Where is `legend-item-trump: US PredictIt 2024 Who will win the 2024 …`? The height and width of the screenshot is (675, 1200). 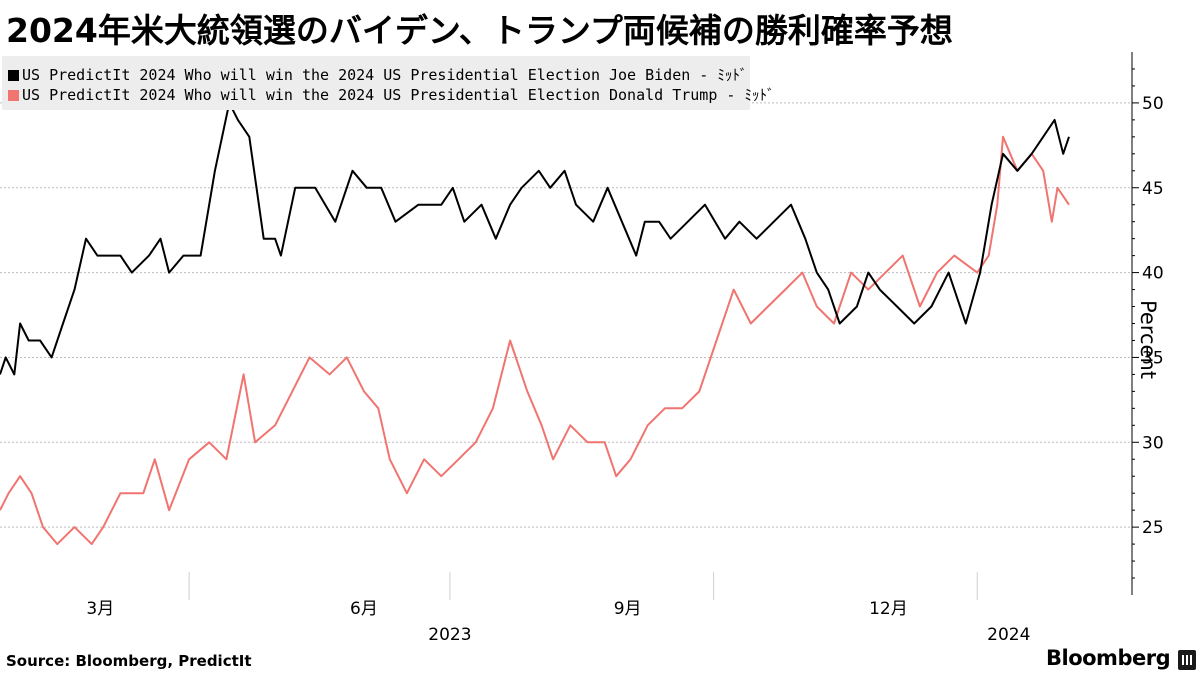 legend-item-trump: US PredictIt 2024 Who will win the 2024 … is located at coordinates (391, 94).